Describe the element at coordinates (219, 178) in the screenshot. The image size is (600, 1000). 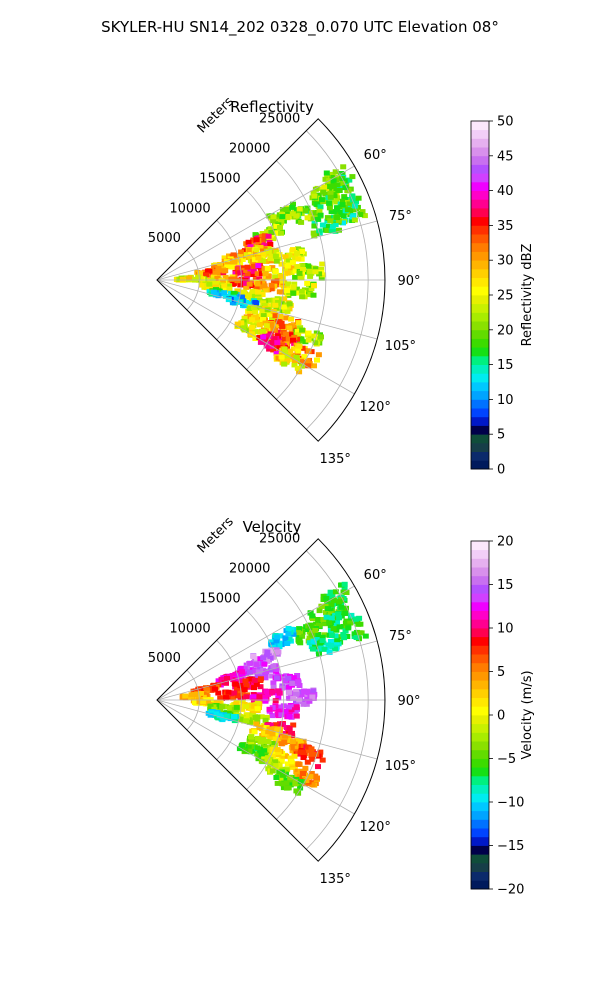
I see `radial-tick-label: 15000` at that location.